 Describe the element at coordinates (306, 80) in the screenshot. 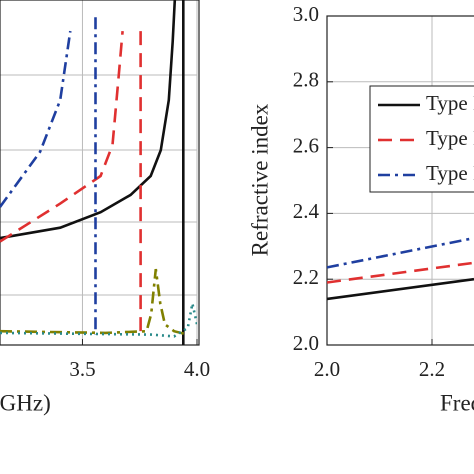

I see `y-tick-label: 2.8` at that location.